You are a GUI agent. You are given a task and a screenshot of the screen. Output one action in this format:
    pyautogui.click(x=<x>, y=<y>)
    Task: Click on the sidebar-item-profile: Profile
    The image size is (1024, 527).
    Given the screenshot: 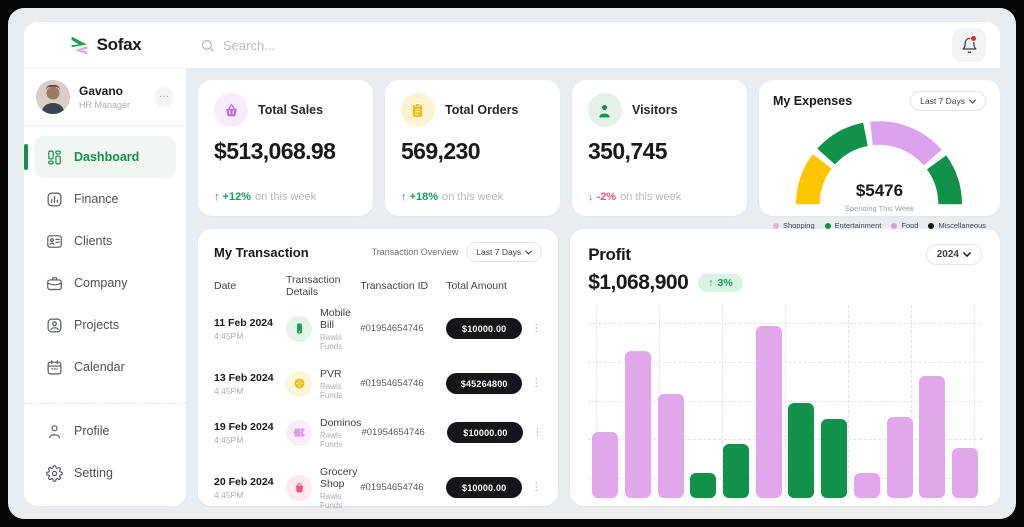 What is the action you would take?
    pyautogui.click(x=105, y=431)
    